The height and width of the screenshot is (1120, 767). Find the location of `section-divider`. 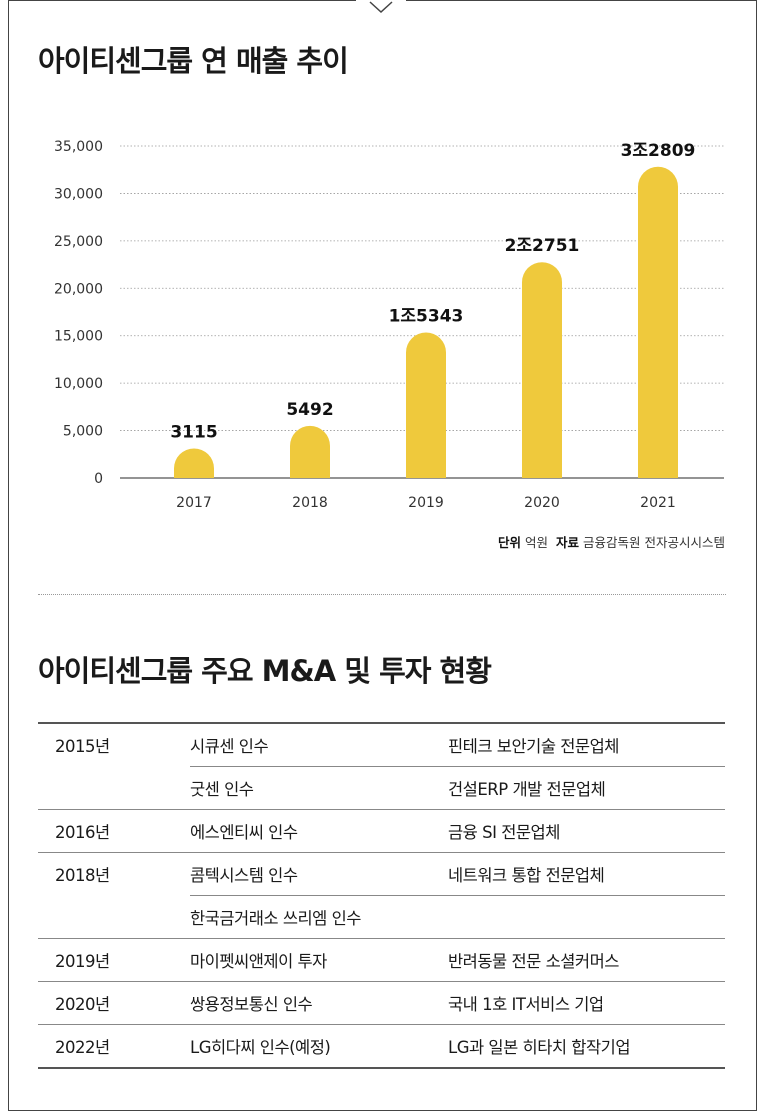

section-divider is located at coordinates (382, 594).